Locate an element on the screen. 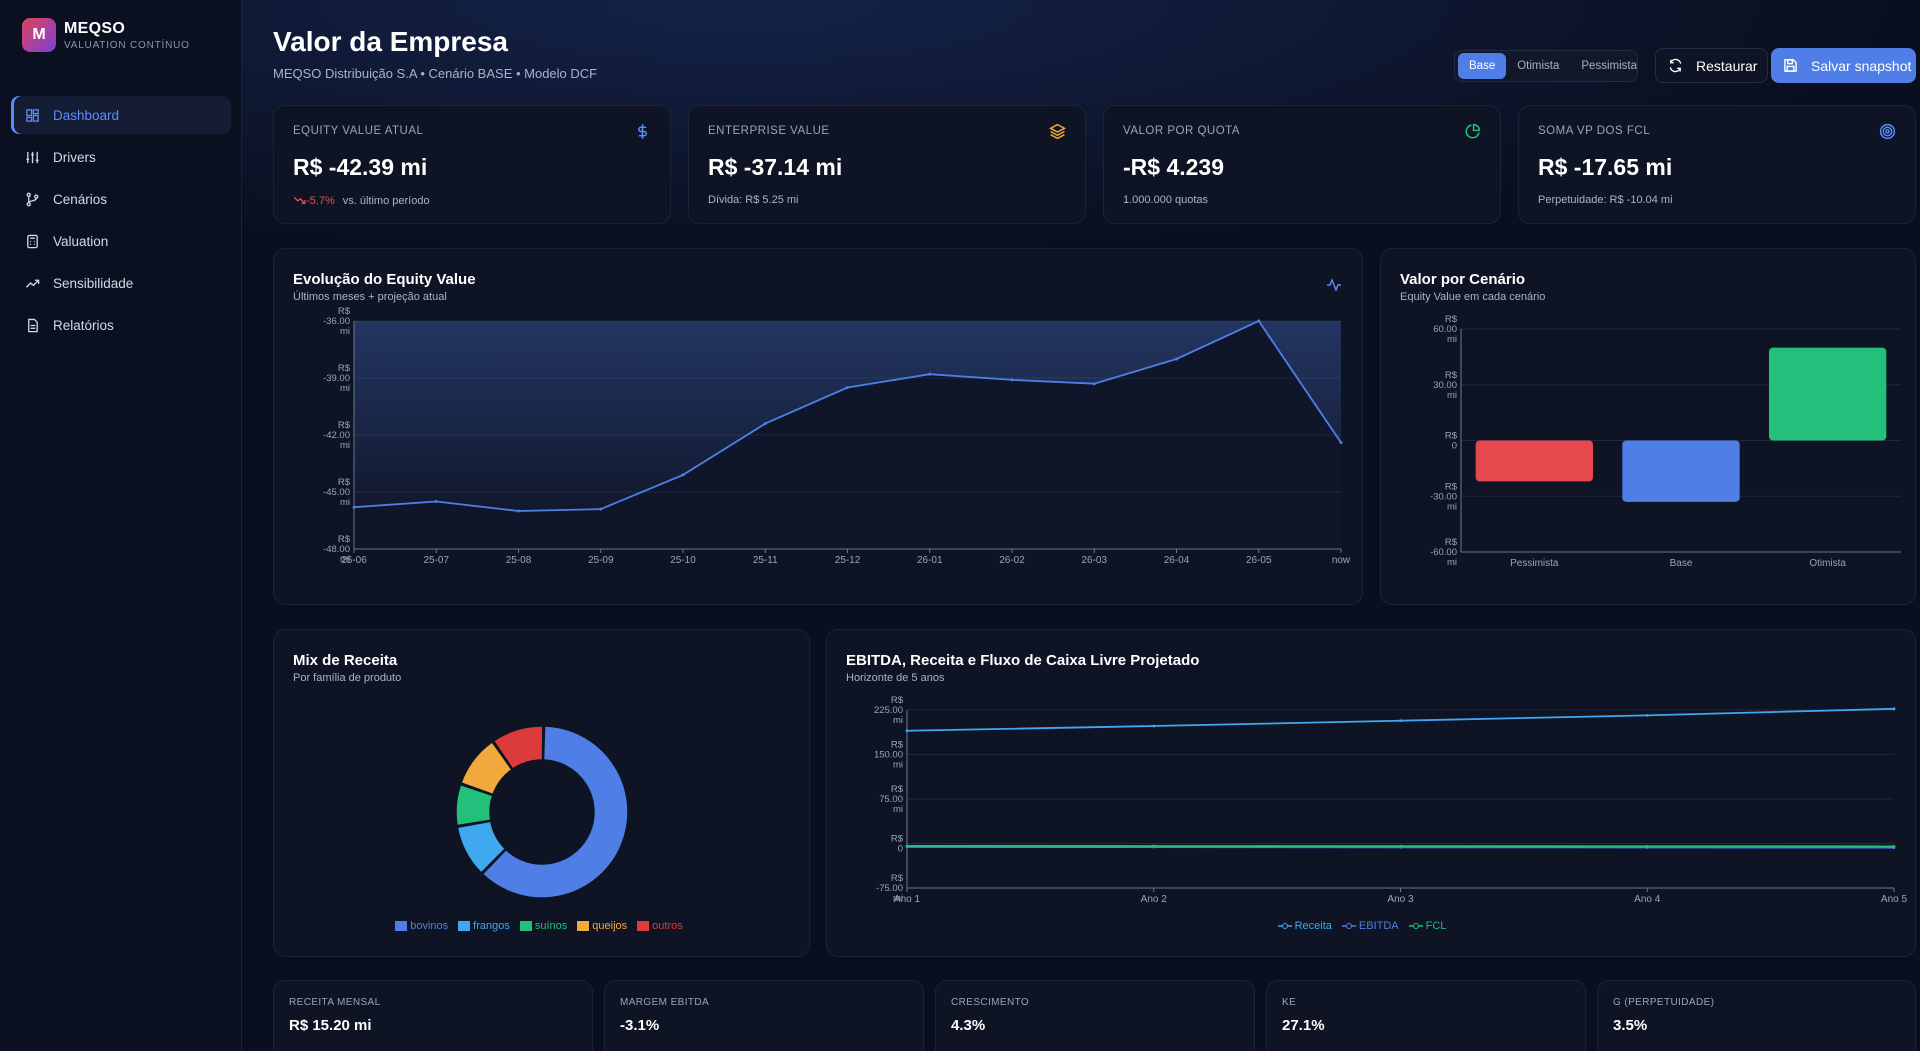 Image resolution: width=1920 pixels, height=1051 pixels. sidebar-item-label: Cenários is located at coordinates (80, 199).